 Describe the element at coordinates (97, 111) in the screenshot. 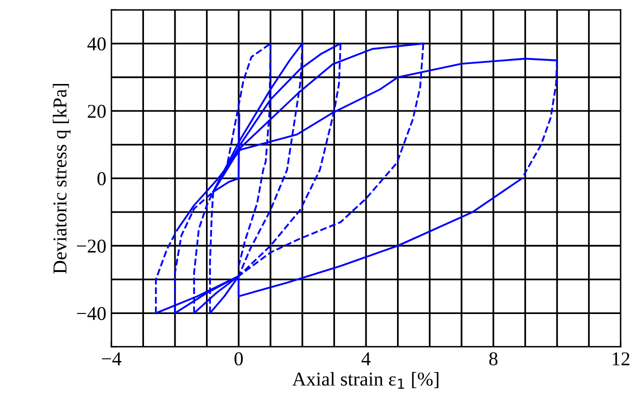

I see `y-tick-label: 20` at that location.